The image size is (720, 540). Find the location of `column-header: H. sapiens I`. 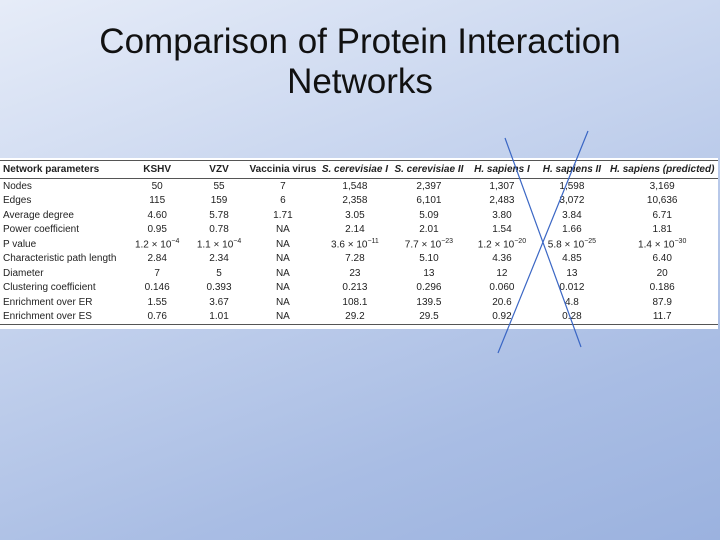

column-header: H. sapiens I is located at coordinates (502, 169).